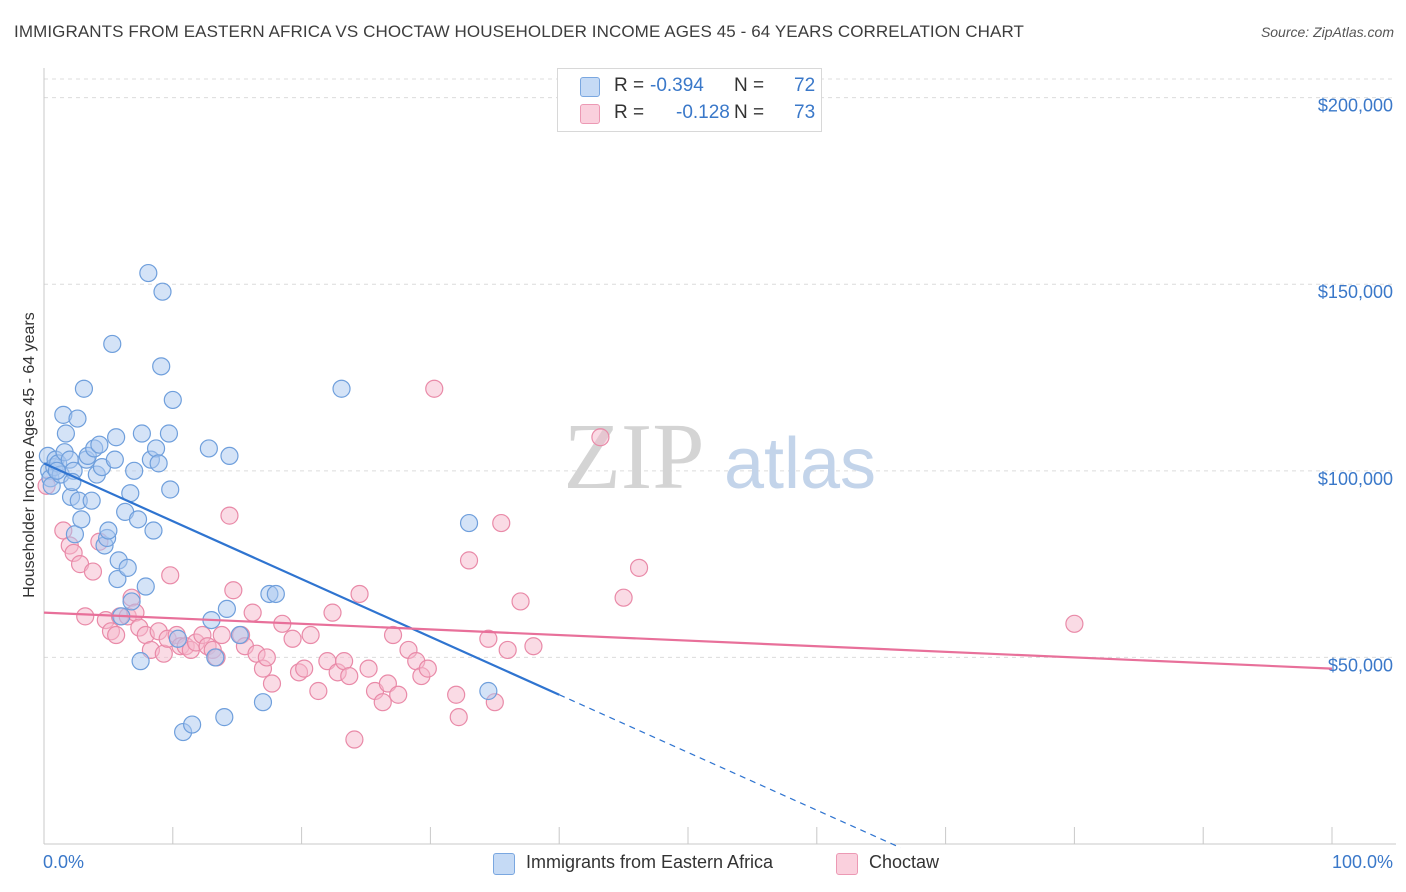 The width and height of the screenshot is (1406, 892). I want to click on legend-swatch-blue, so click(590, 87).